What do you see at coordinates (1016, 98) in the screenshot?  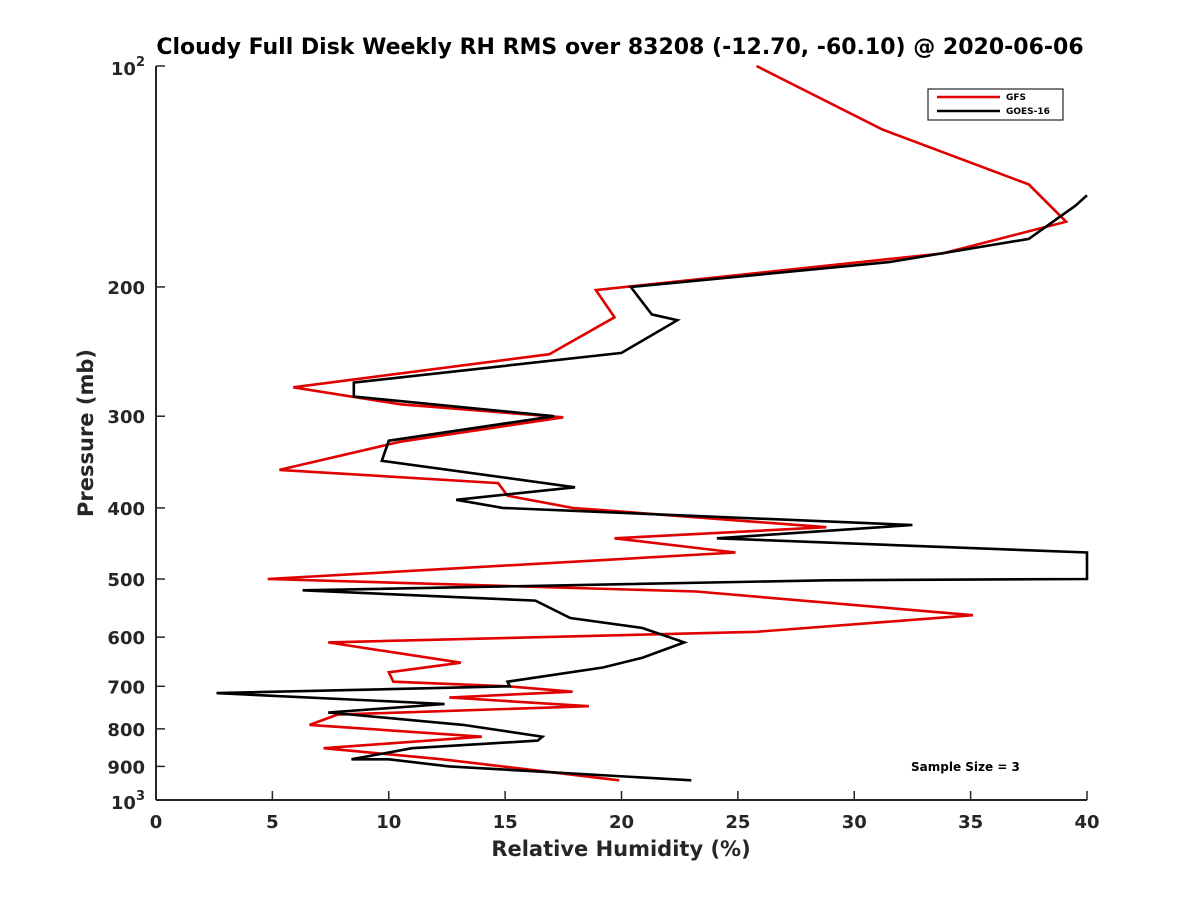 I see `legend-label-gfs: GFS` at bounding box center [1016, 98].